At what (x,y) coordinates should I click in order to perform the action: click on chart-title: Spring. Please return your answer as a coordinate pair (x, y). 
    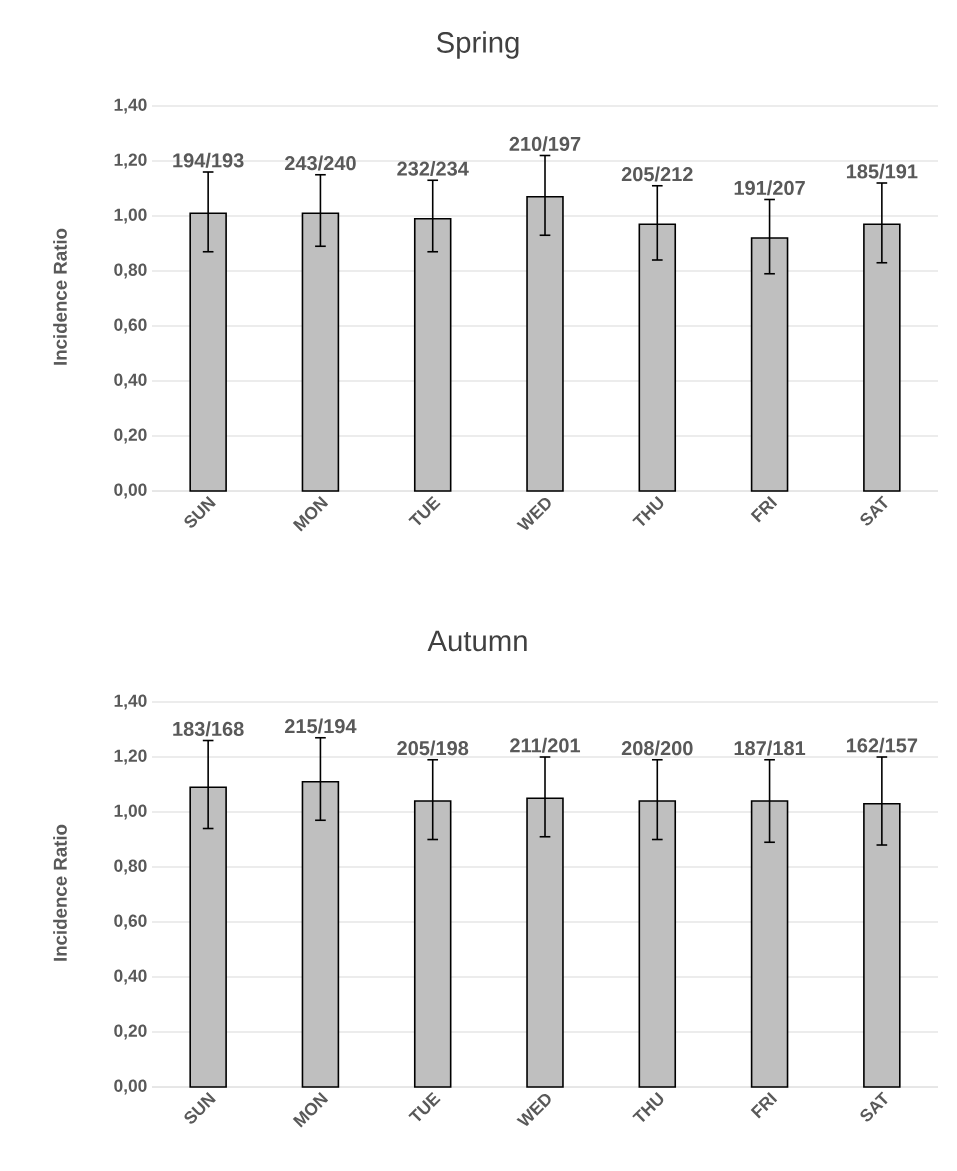
    Looking at the image, I should click on (477, 45).